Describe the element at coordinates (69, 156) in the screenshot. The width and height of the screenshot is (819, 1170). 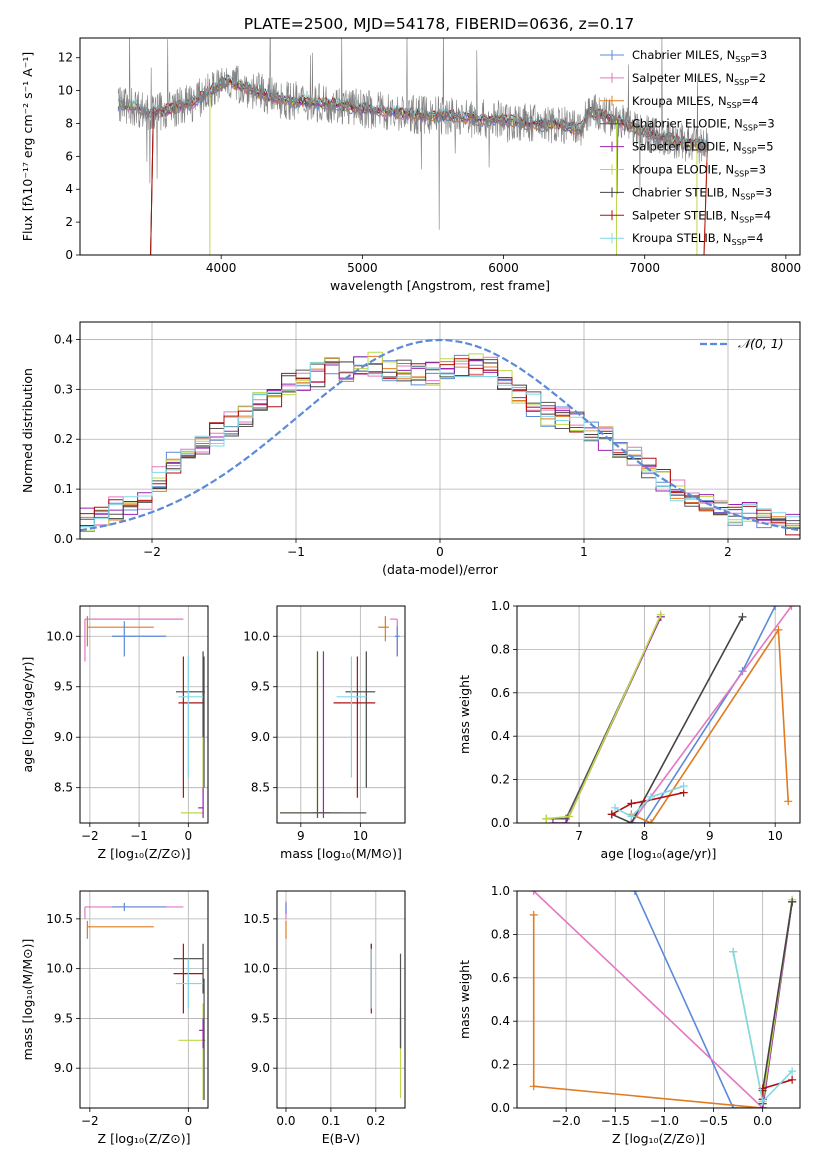
I see `y-tick-label: 6` at that location.